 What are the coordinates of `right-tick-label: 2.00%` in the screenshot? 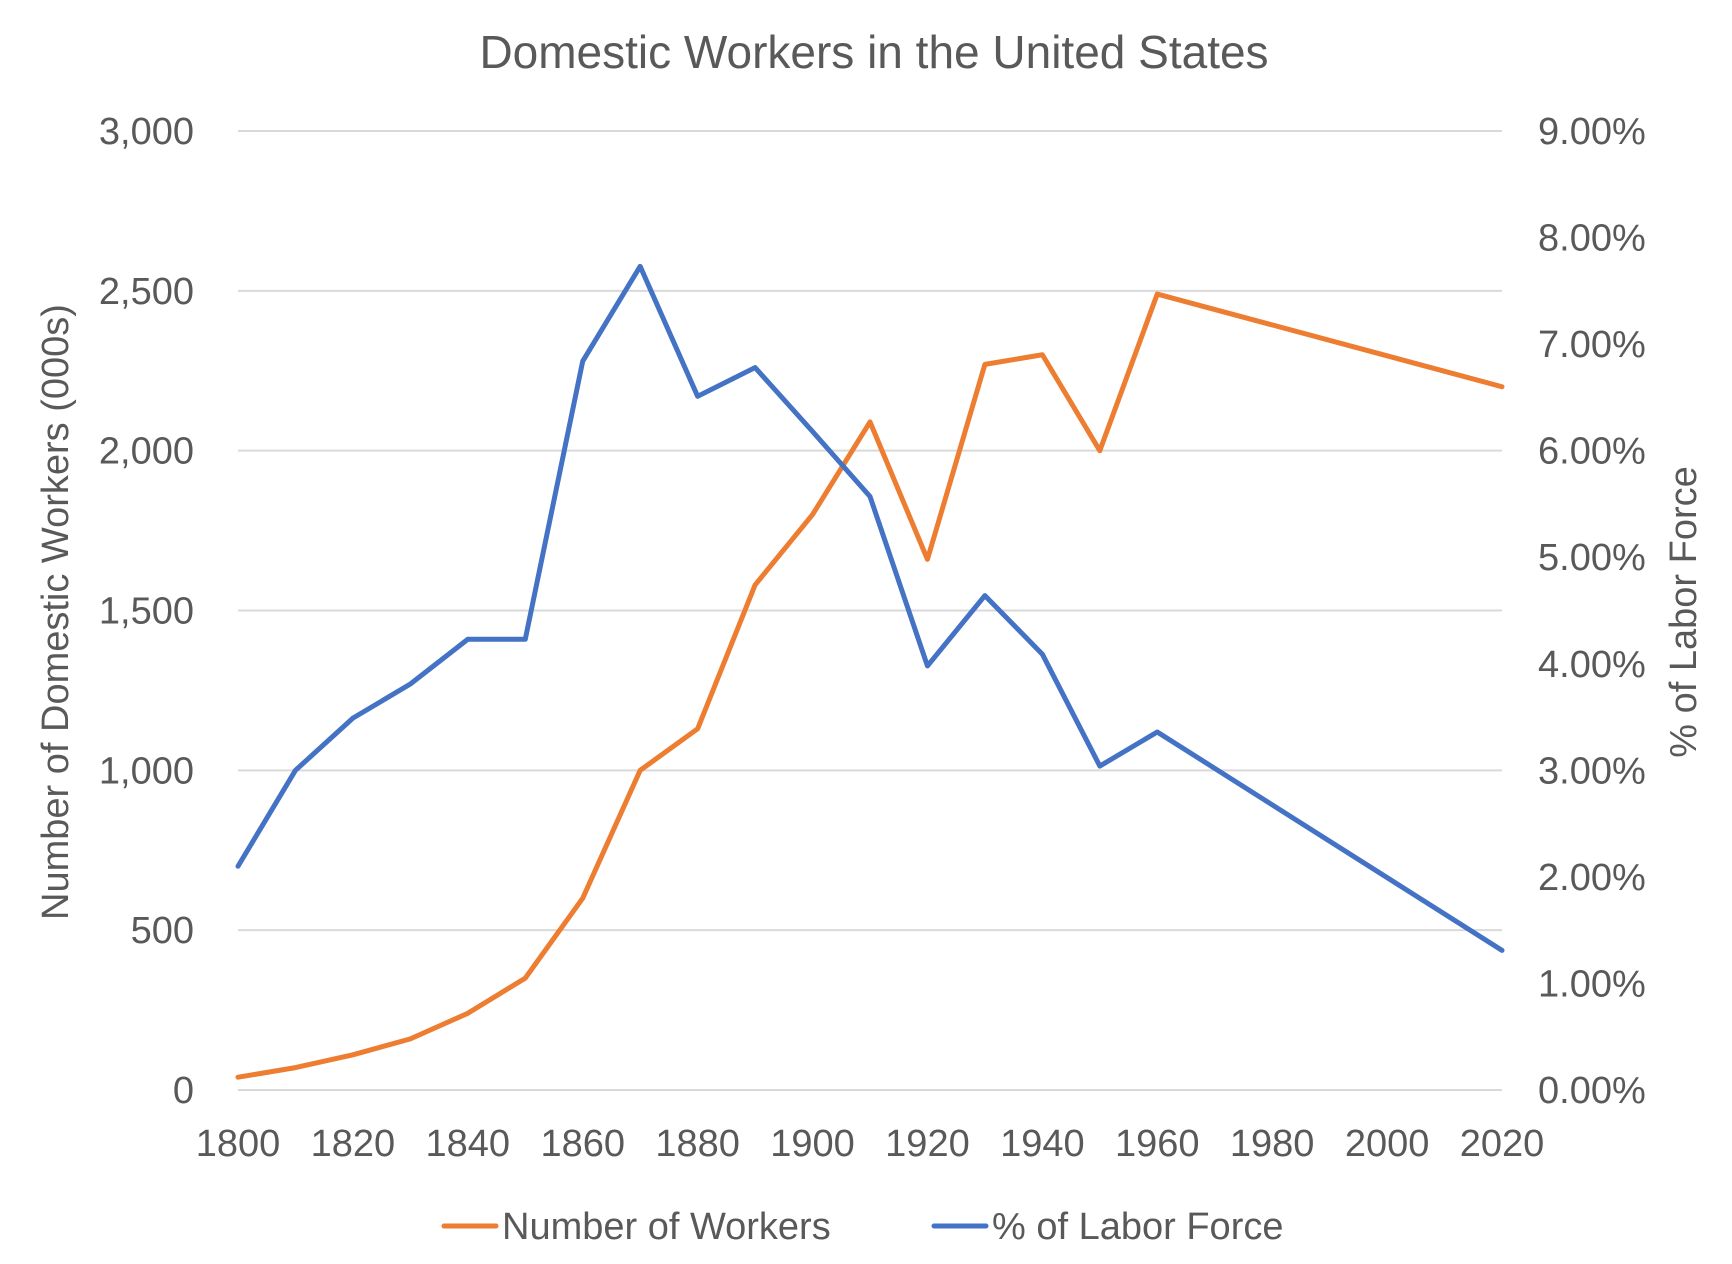 It's located at (1592, 878).